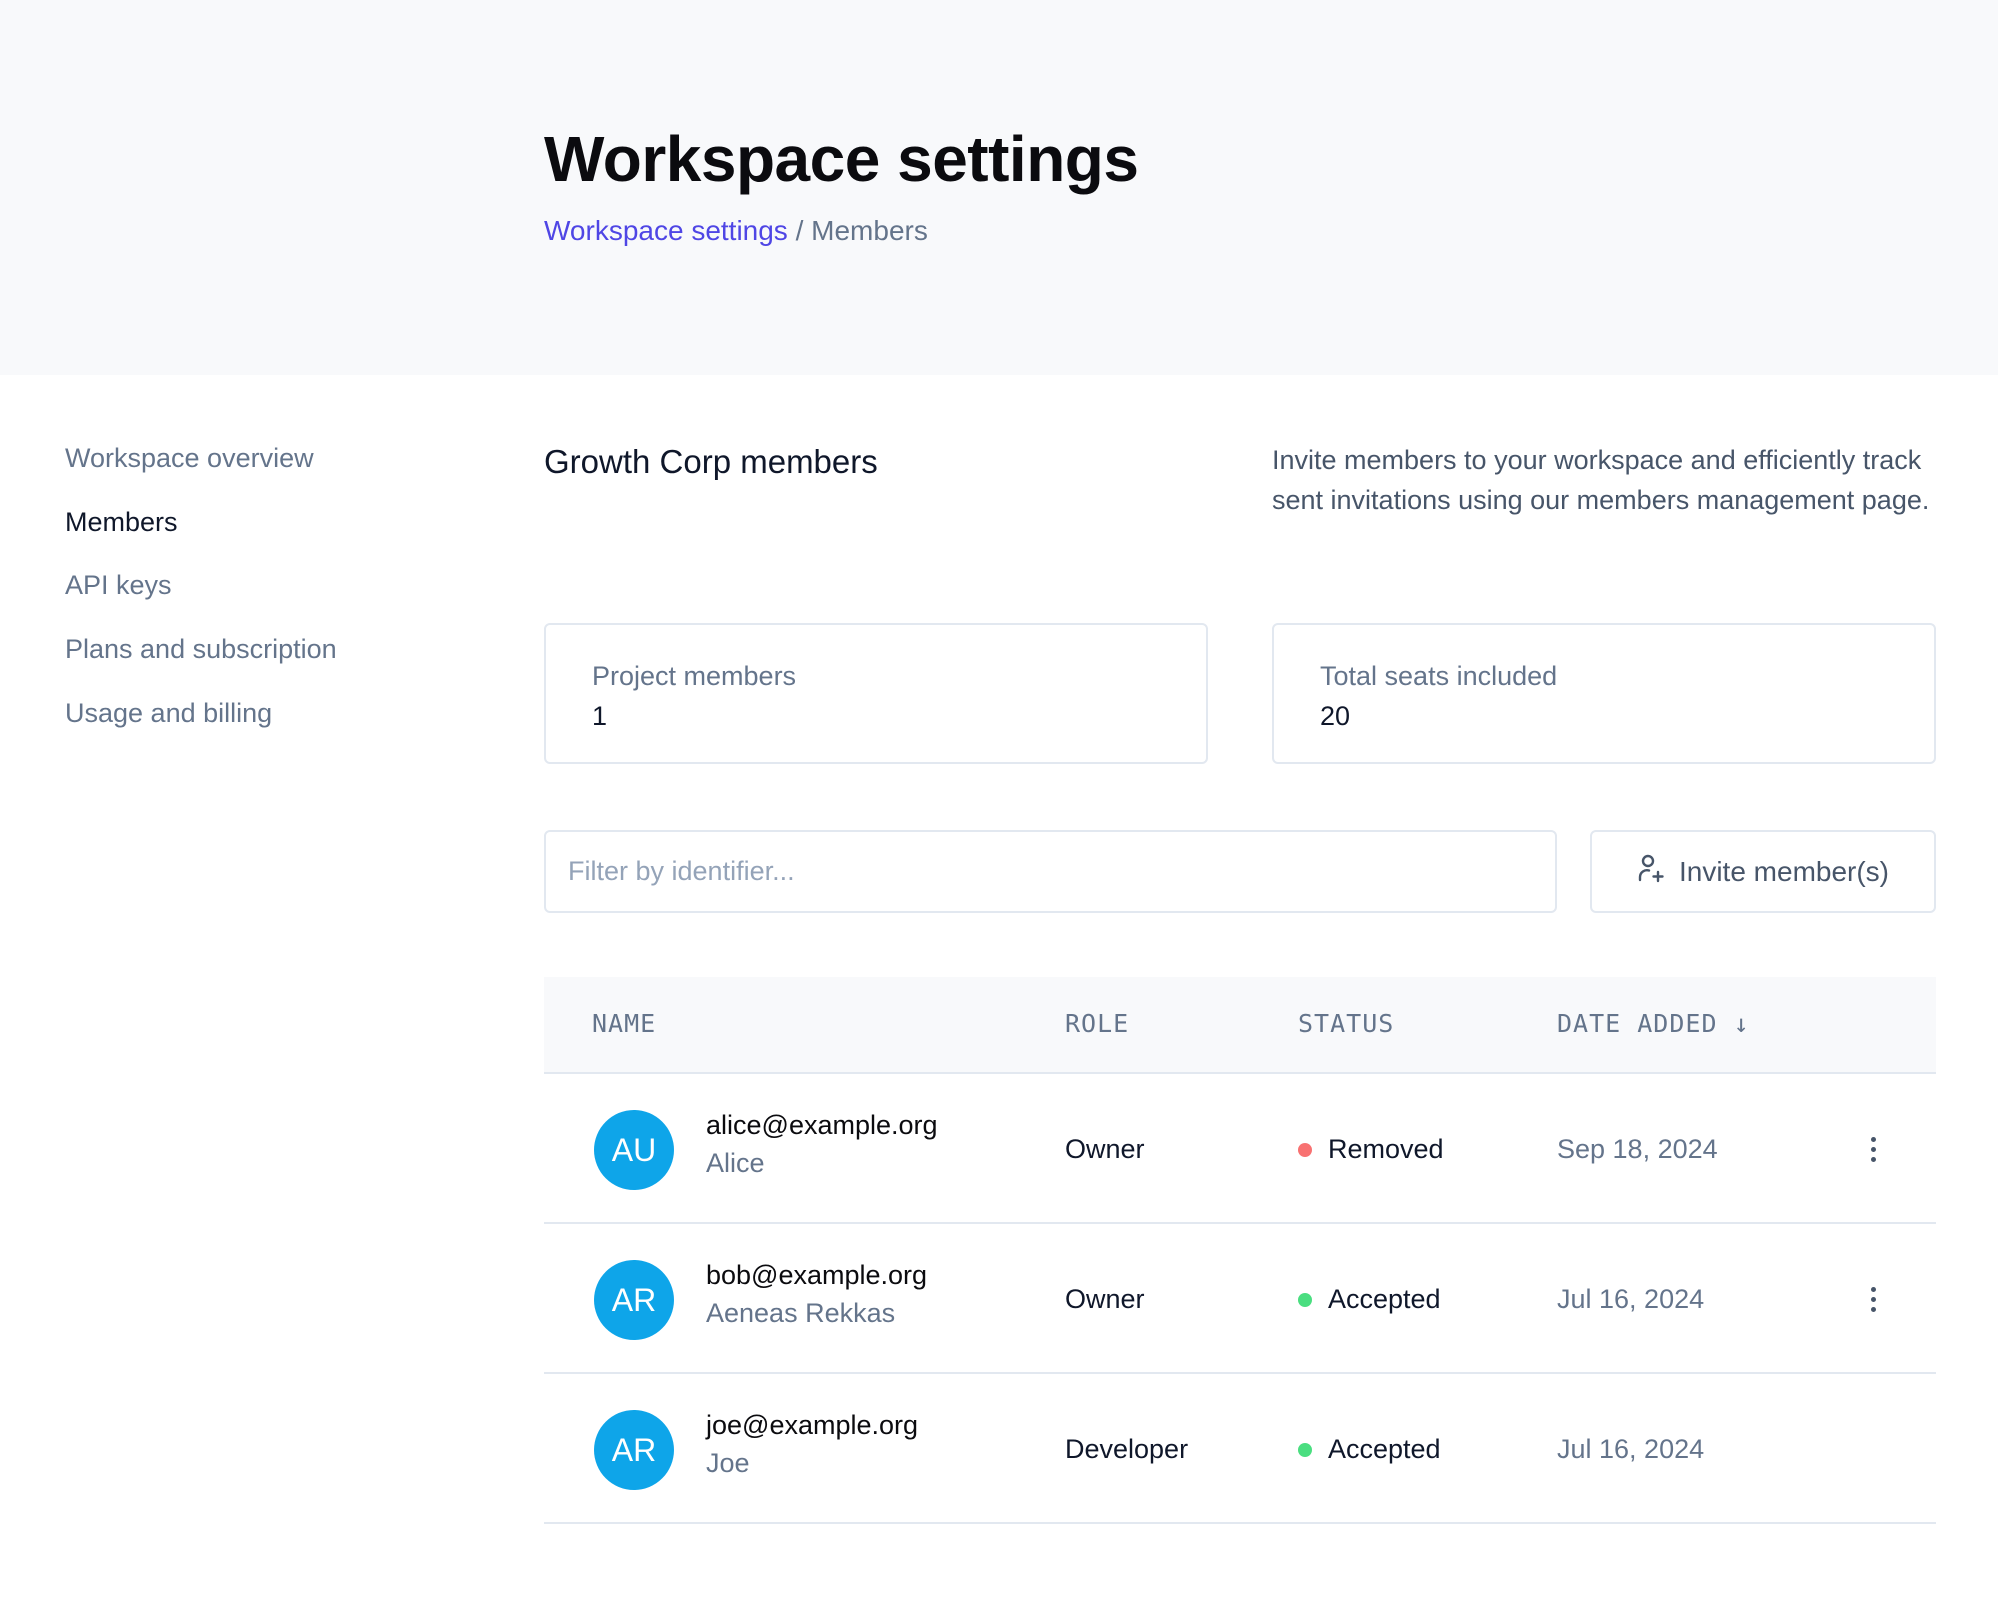 This screenshot has height=1612, width=1998. I want to click on breadcrumb-link: Workspace settings, so click(666, 230).